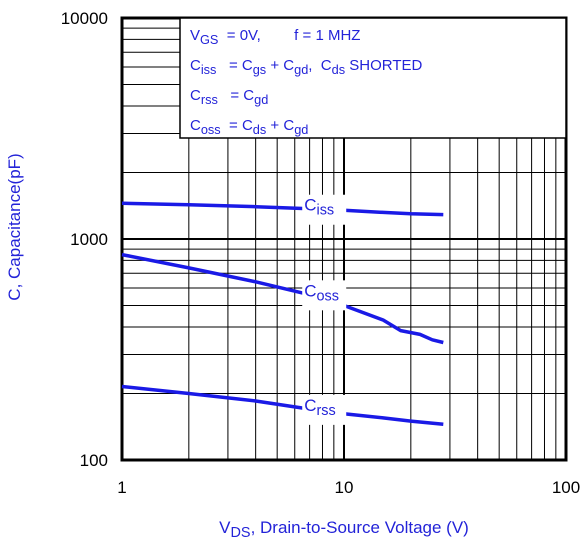 The height and width of the screenshot is (544, 583). I want to click on subscript: DS, so click(241, 533).